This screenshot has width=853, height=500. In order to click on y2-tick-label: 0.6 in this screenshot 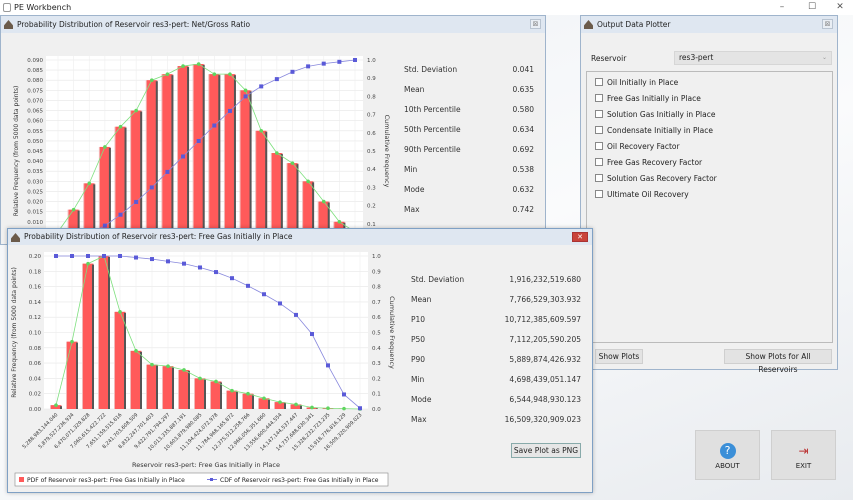, I will do `click(376, 318)`.